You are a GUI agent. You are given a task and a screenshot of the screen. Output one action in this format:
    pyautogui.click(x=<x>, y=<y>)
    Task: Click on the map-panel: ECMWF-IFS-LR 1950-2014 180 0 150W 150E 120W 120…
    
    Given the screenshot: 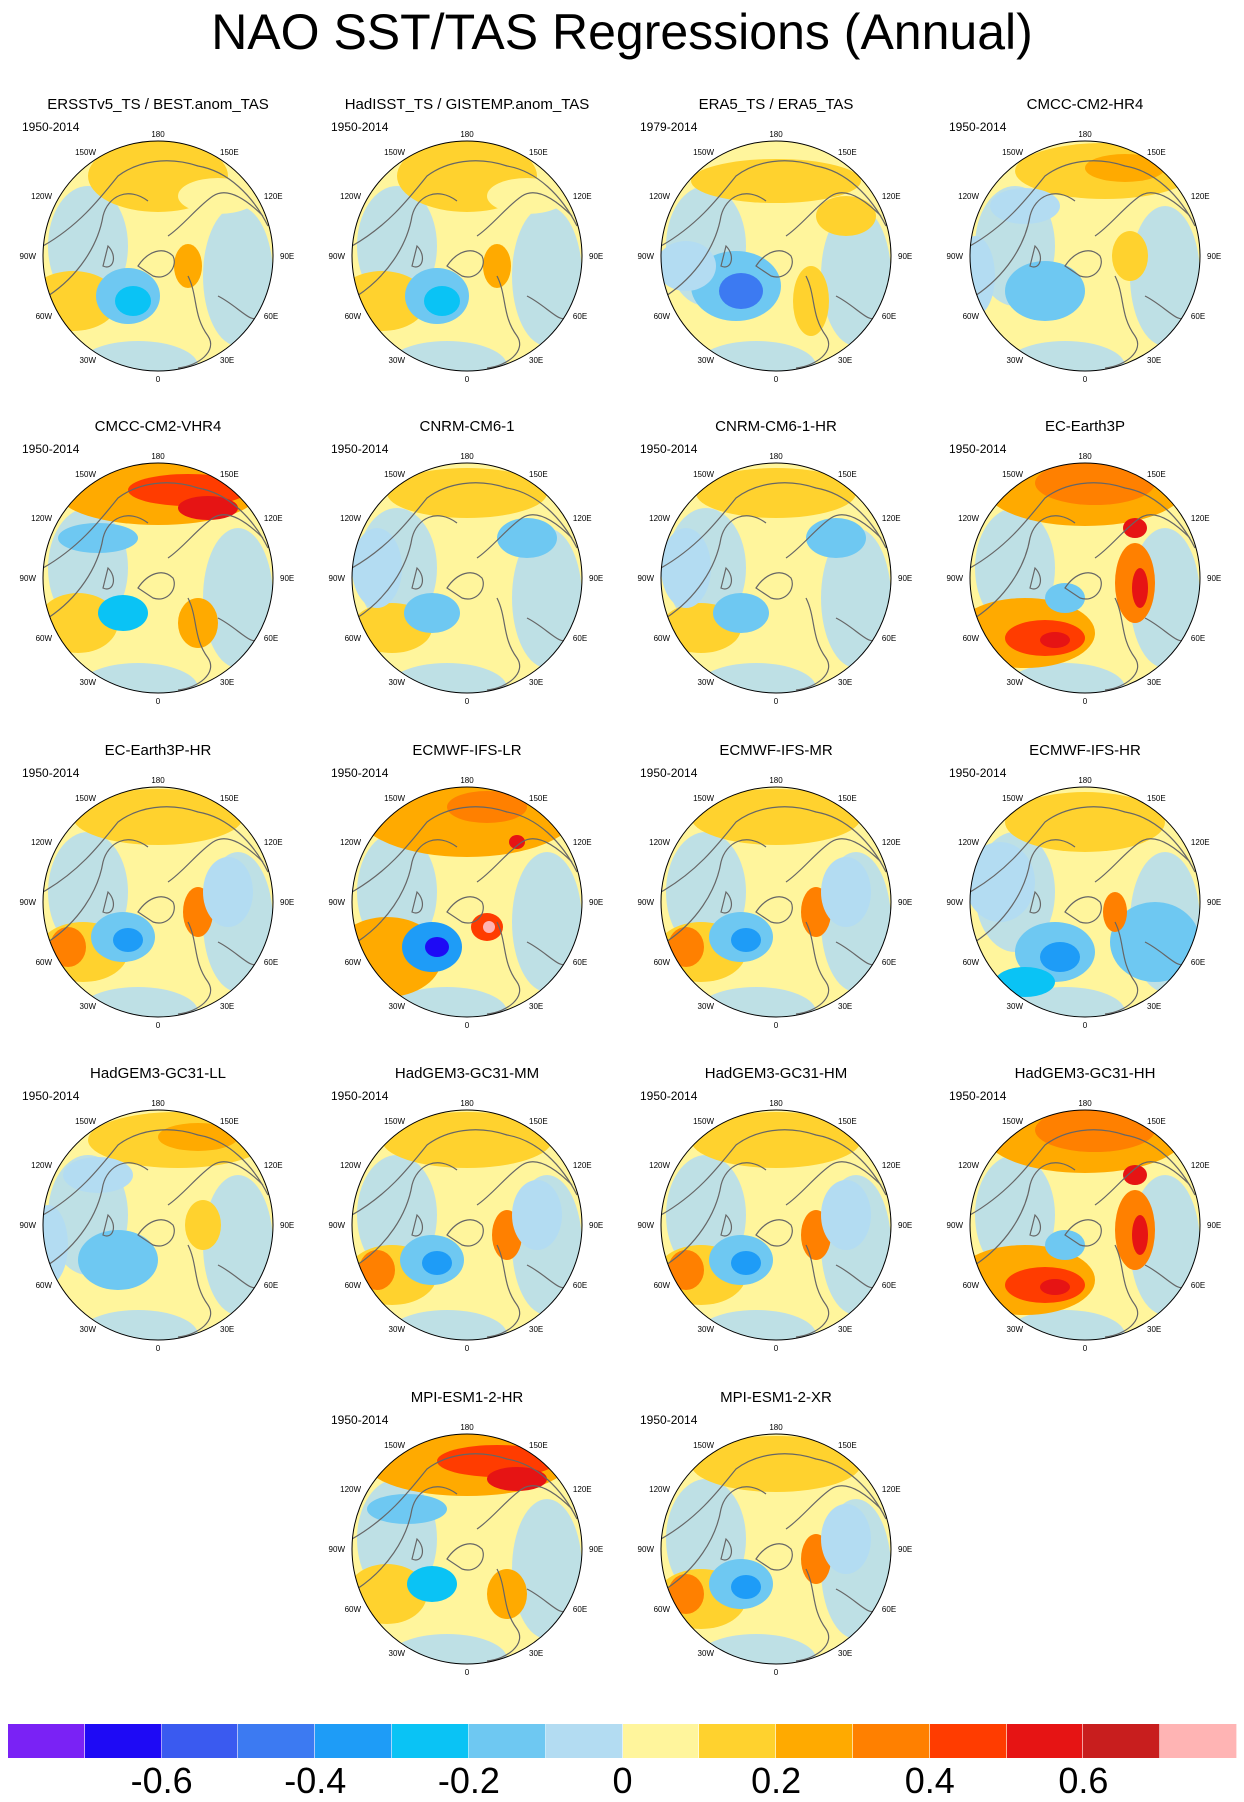 What is the action you would take?
    pyautogui.click(x=467, y=902)
    